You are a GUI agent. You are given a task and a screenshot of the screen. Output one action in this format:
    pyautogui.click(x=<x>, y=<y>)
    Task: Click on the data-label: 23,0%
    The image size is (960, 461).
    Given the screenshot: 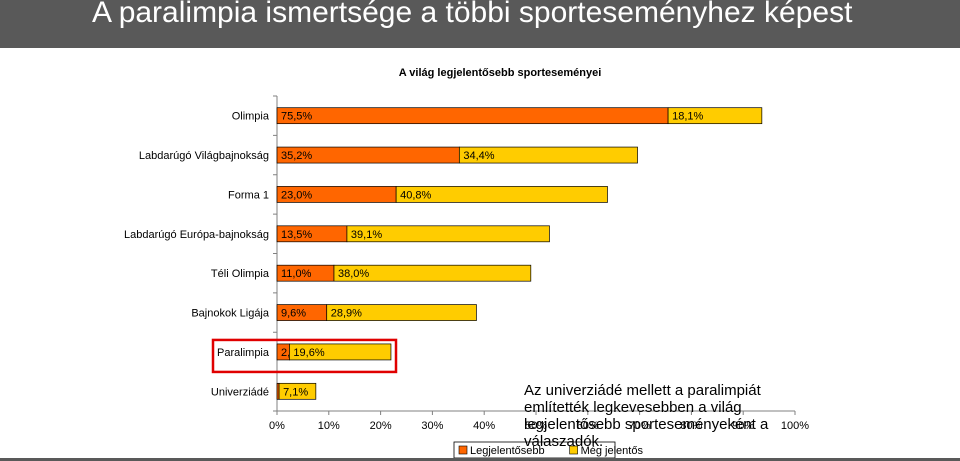 What is the action you would take?
    pyautogui.click(x=296, y=195)
    